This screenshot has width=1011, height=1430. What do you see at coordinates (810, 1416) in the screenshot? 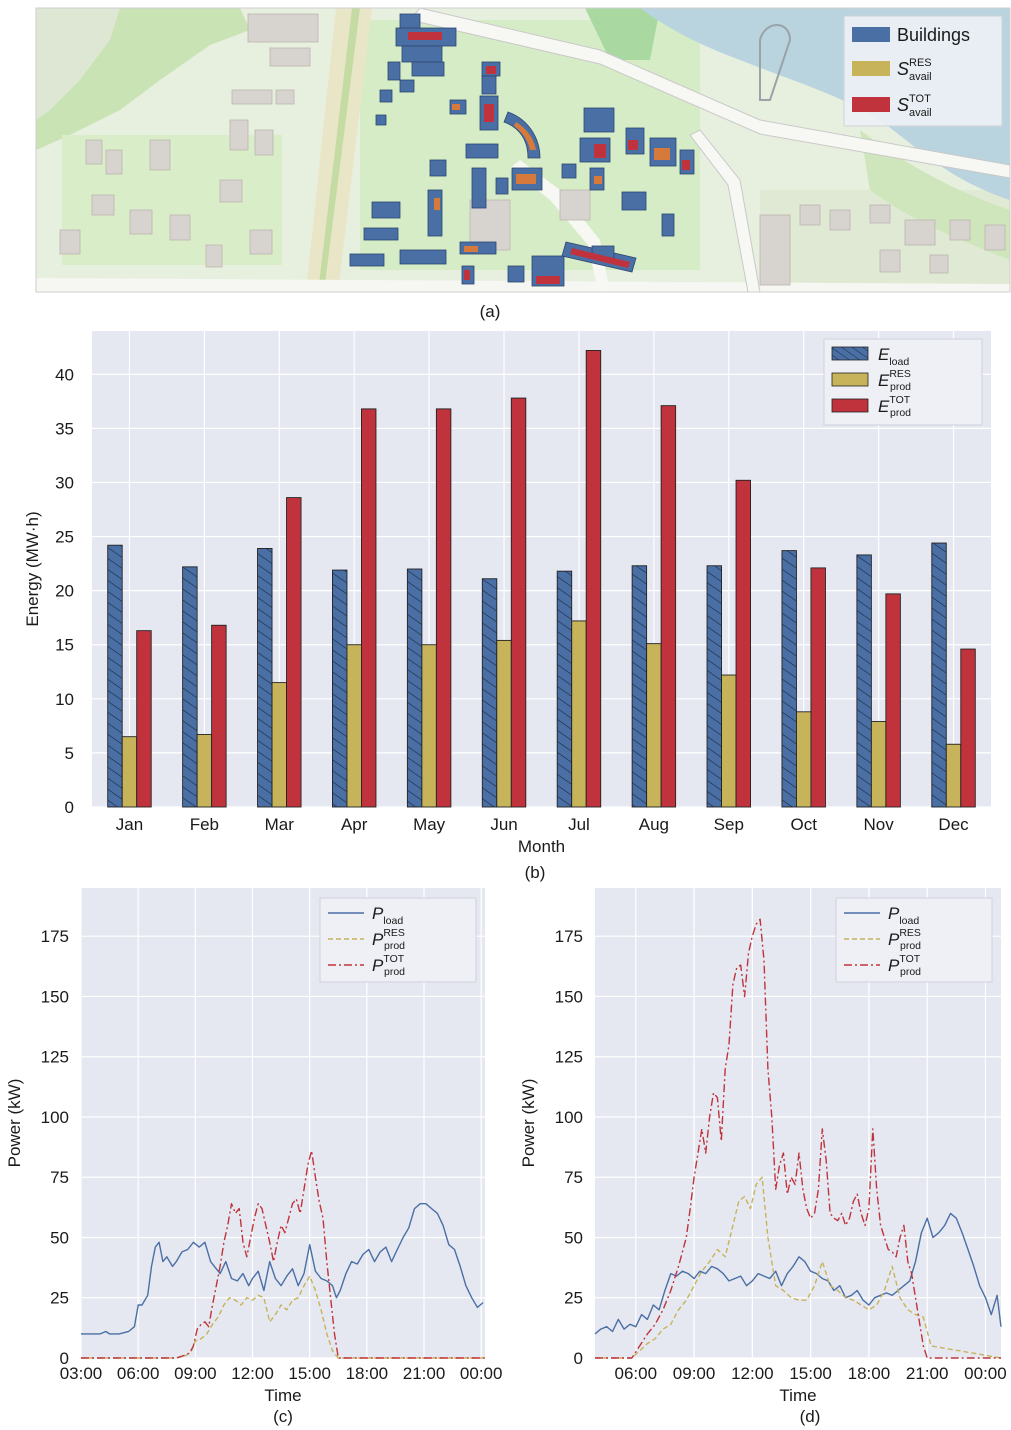
I see `caption-d: (d)` at bounding box center [810, 1416].